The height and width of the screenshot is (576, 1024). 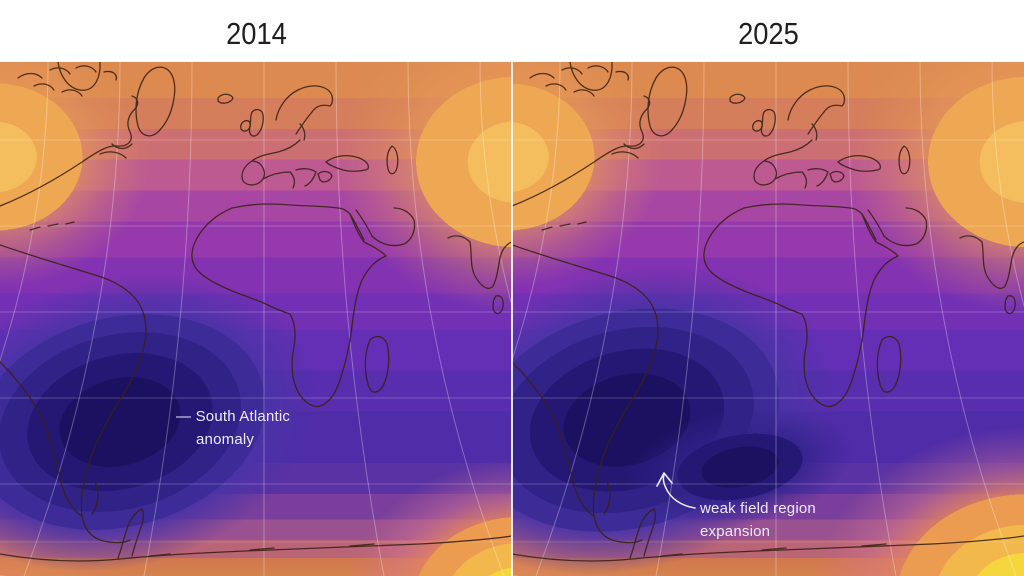 I want to click on year-title-2025: 2025, so click(x=768, y=33).